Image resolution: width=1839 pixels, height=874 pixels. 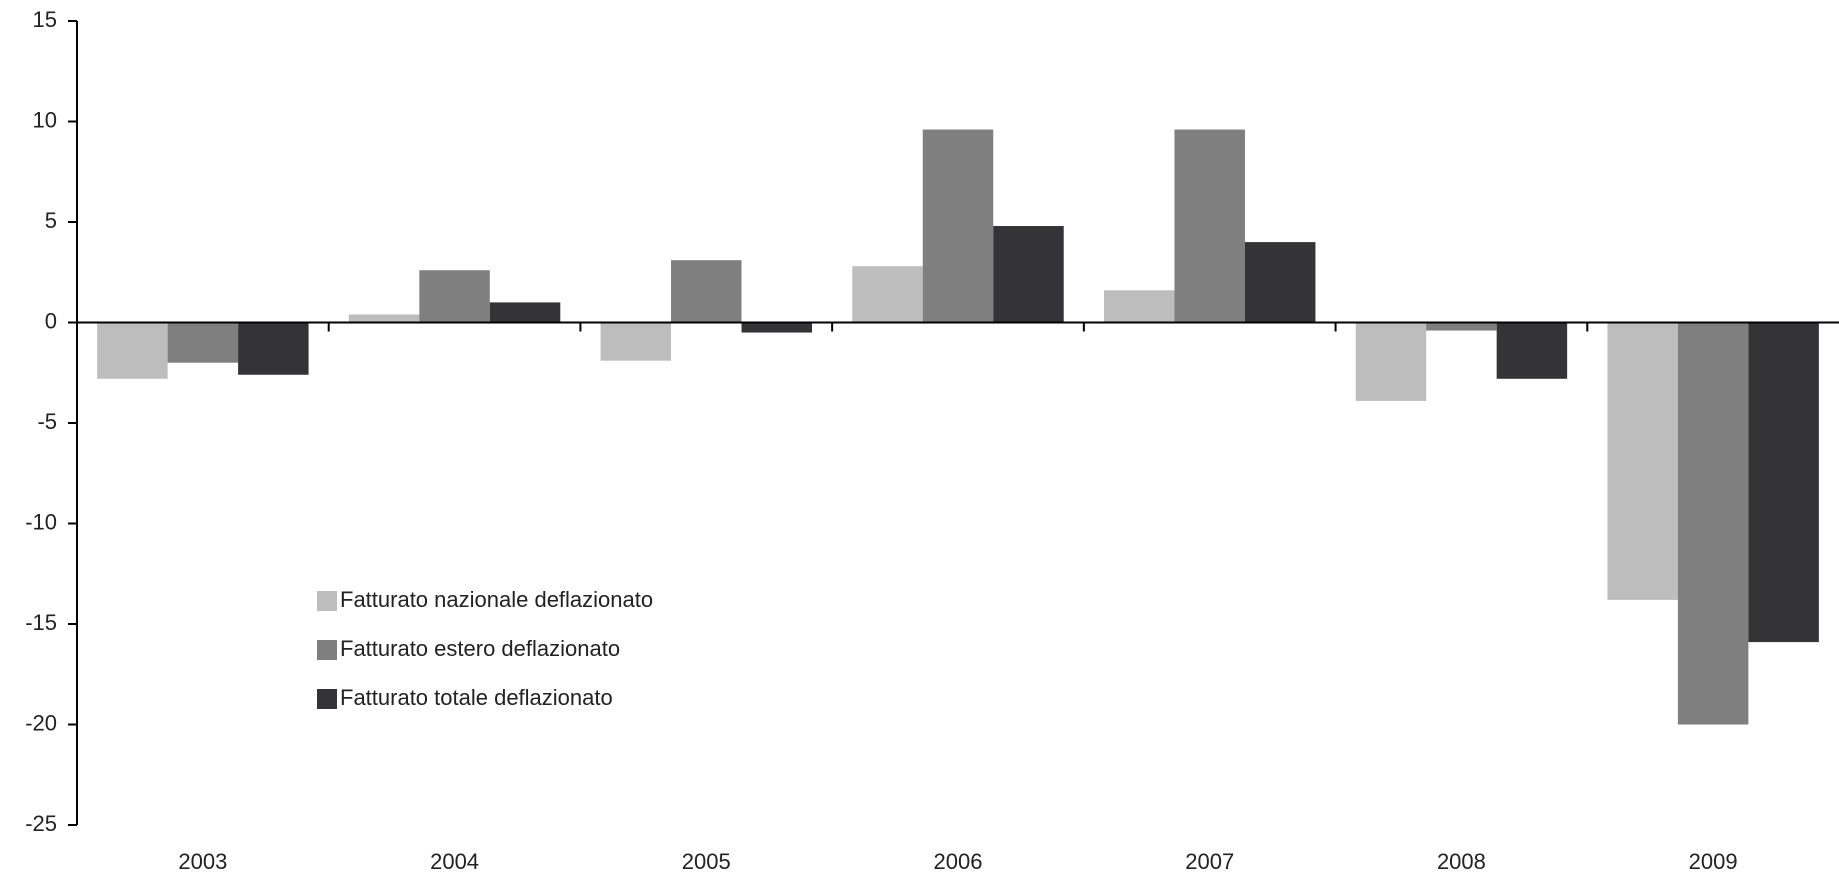 I want to click on x-tick-label: 2006, so click(x=958, y=861).